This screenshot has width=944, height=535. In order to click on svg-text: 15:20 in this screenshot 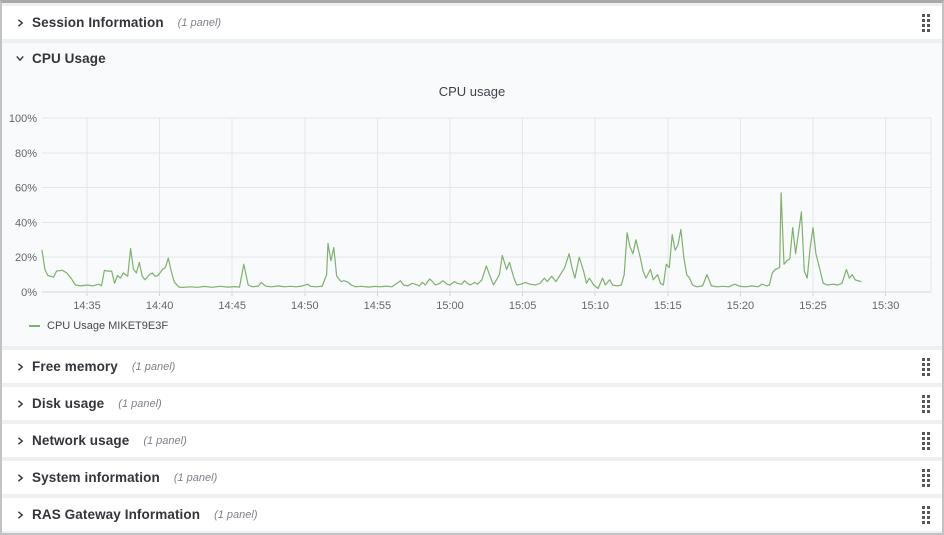, I will do `click(741, 306)`.